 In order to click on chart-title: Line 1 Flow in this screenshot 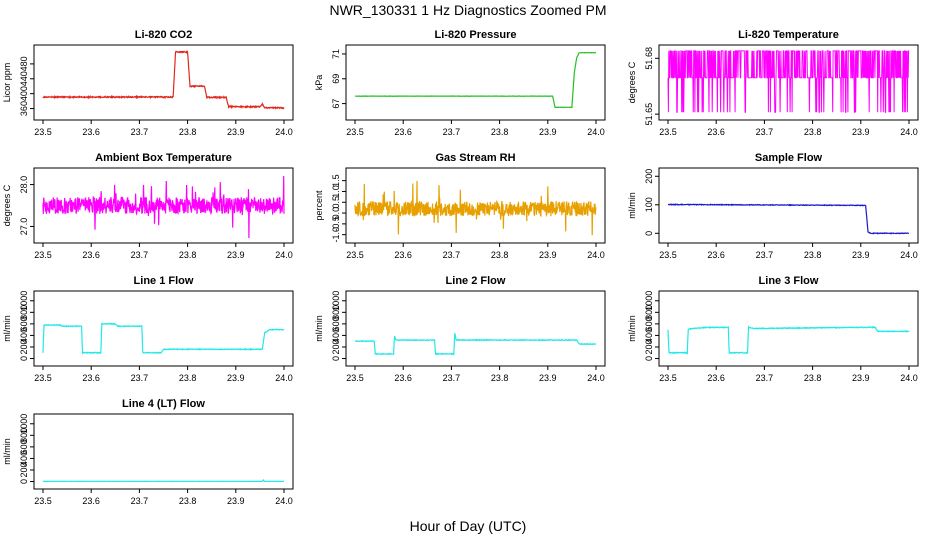, I will do `click(164, 281)`.